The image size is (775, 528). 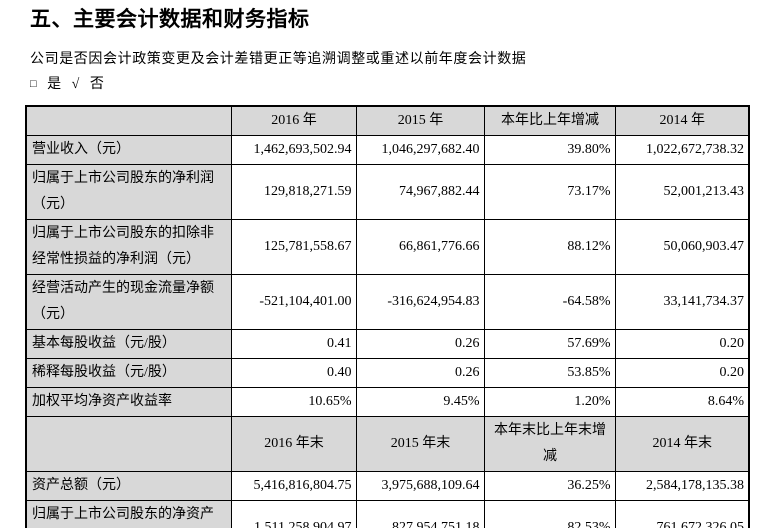 What do you see at coordinates (682, 150) in the screenshot?
I see `value-cell: 1,022,672,738.32` at bounding box center [682, 150].